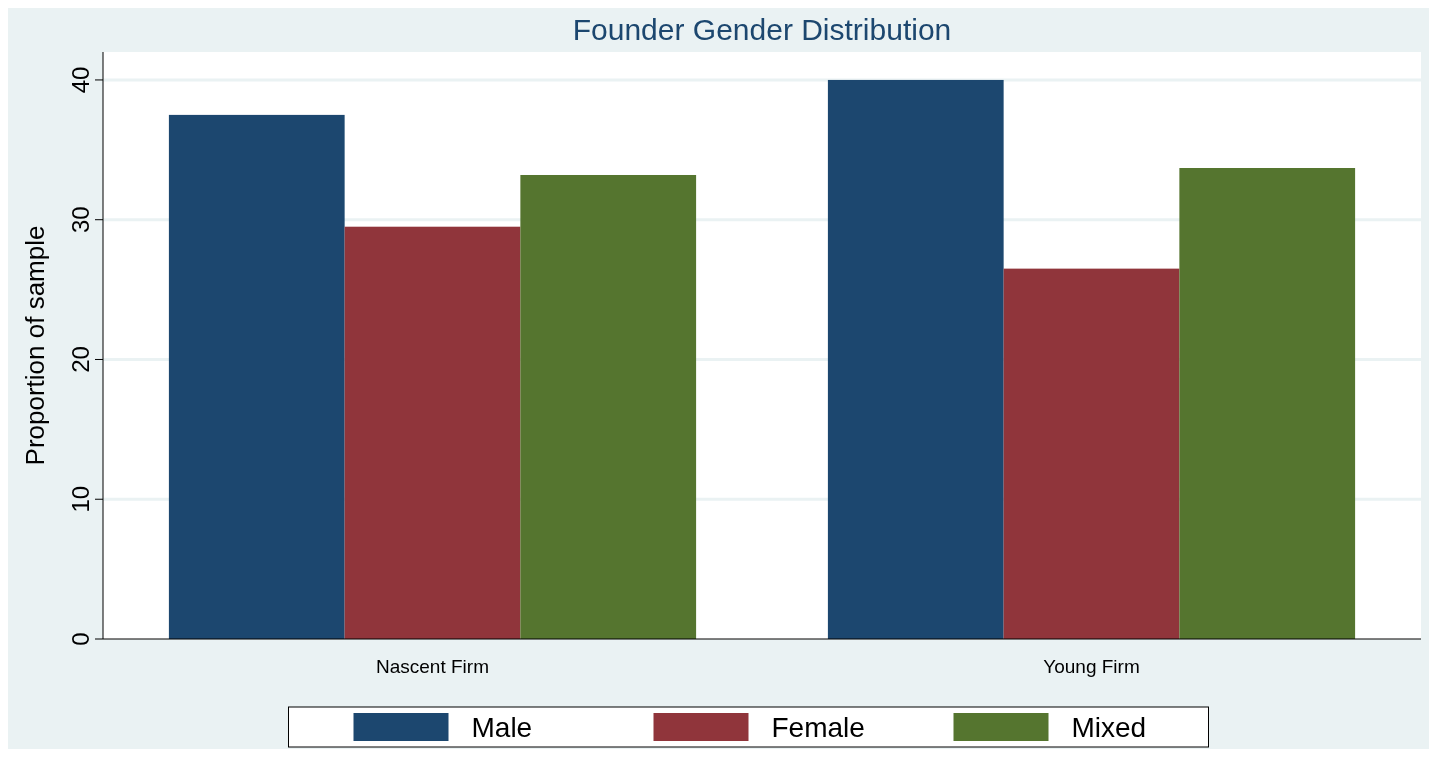 The image size is (1437, 757). What do you see at coordinates (1091, 666) in the screenshot?
I see `x-tick-label: Young Firm` at bounding box center [1091, 666].